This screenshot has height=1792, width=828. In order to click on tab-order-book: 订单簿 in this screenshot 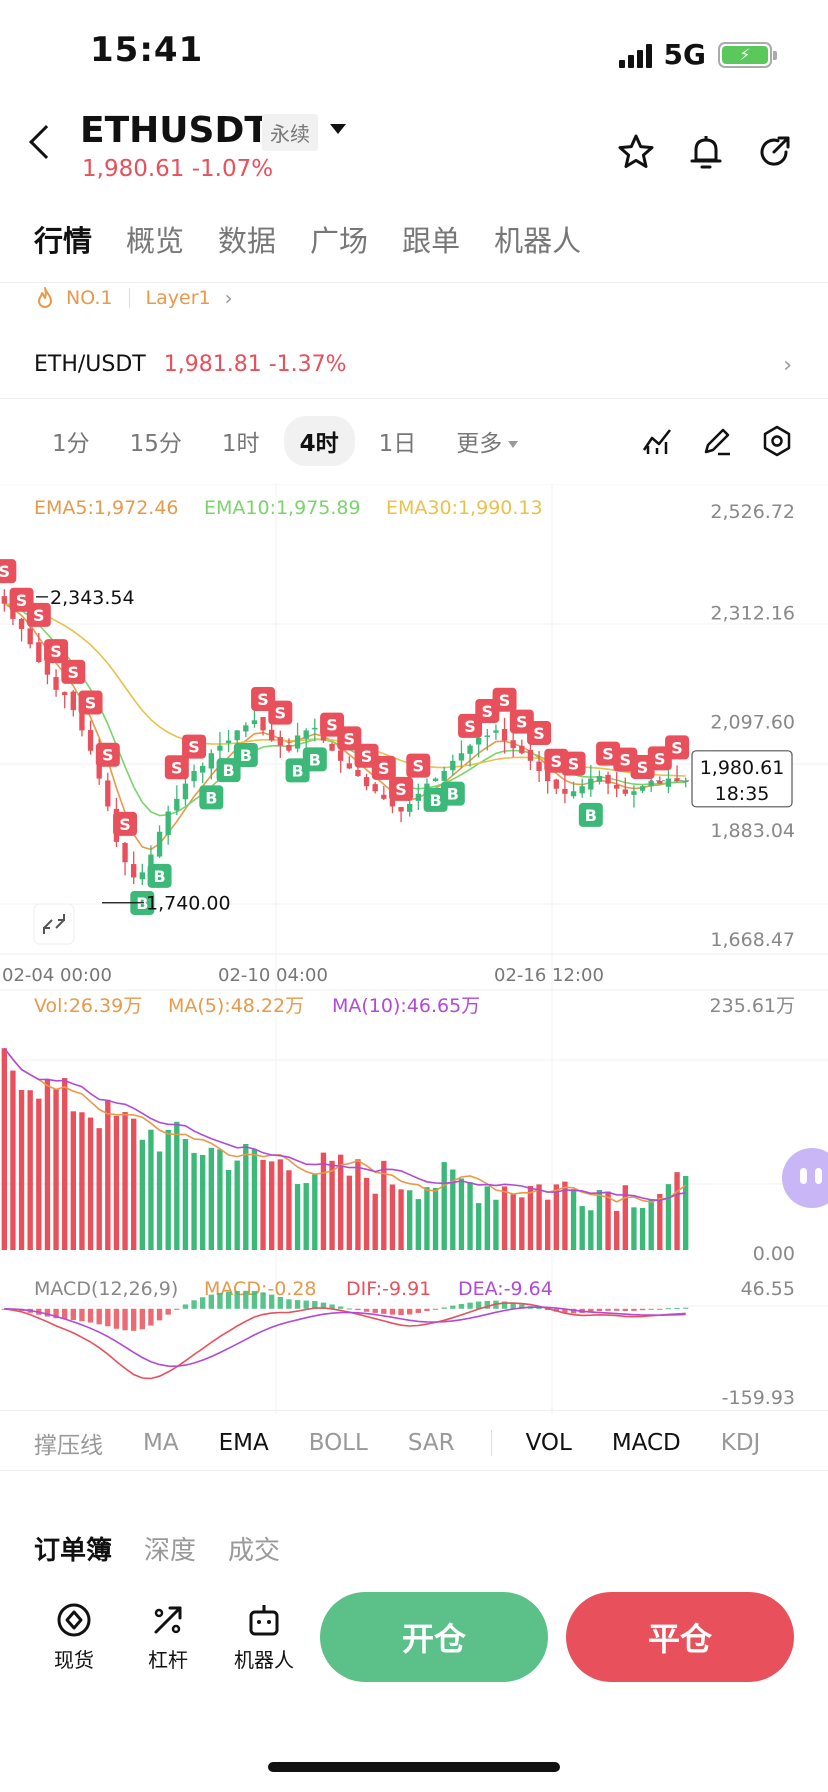, I will do `click(73, 1551)`.